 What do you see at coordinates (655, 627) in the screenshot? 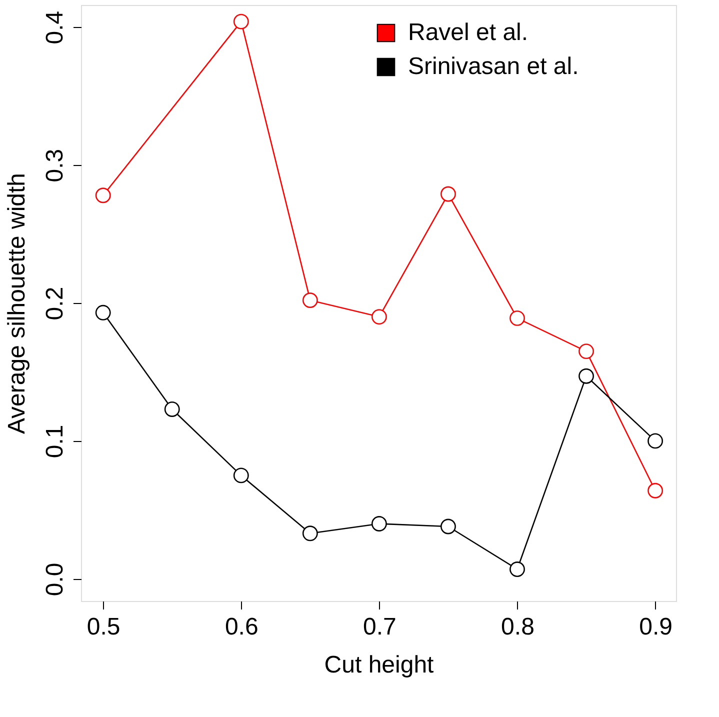
I see `x-tick-label: 0.9` at bounding box center [655, 627].